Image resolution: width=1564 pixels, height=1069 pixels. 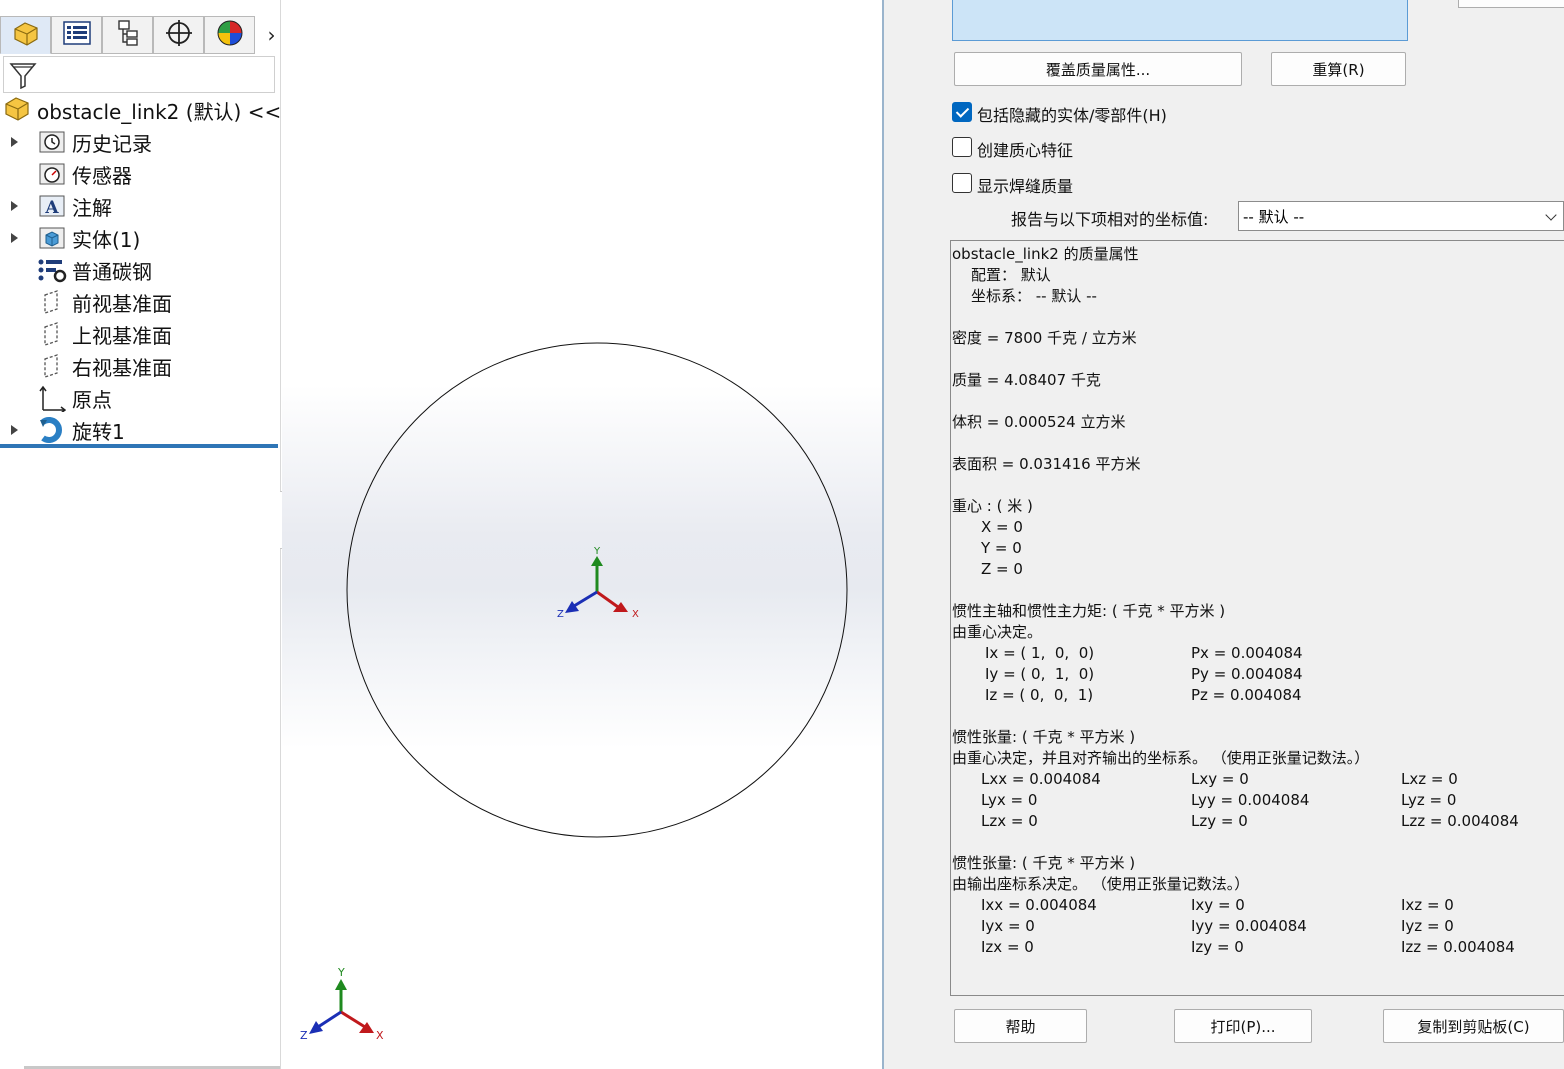 What do you see at coordinates (962, 112) in the screenshot?
I see `include-hidden-checkbox` at bounding box center [962, 112].